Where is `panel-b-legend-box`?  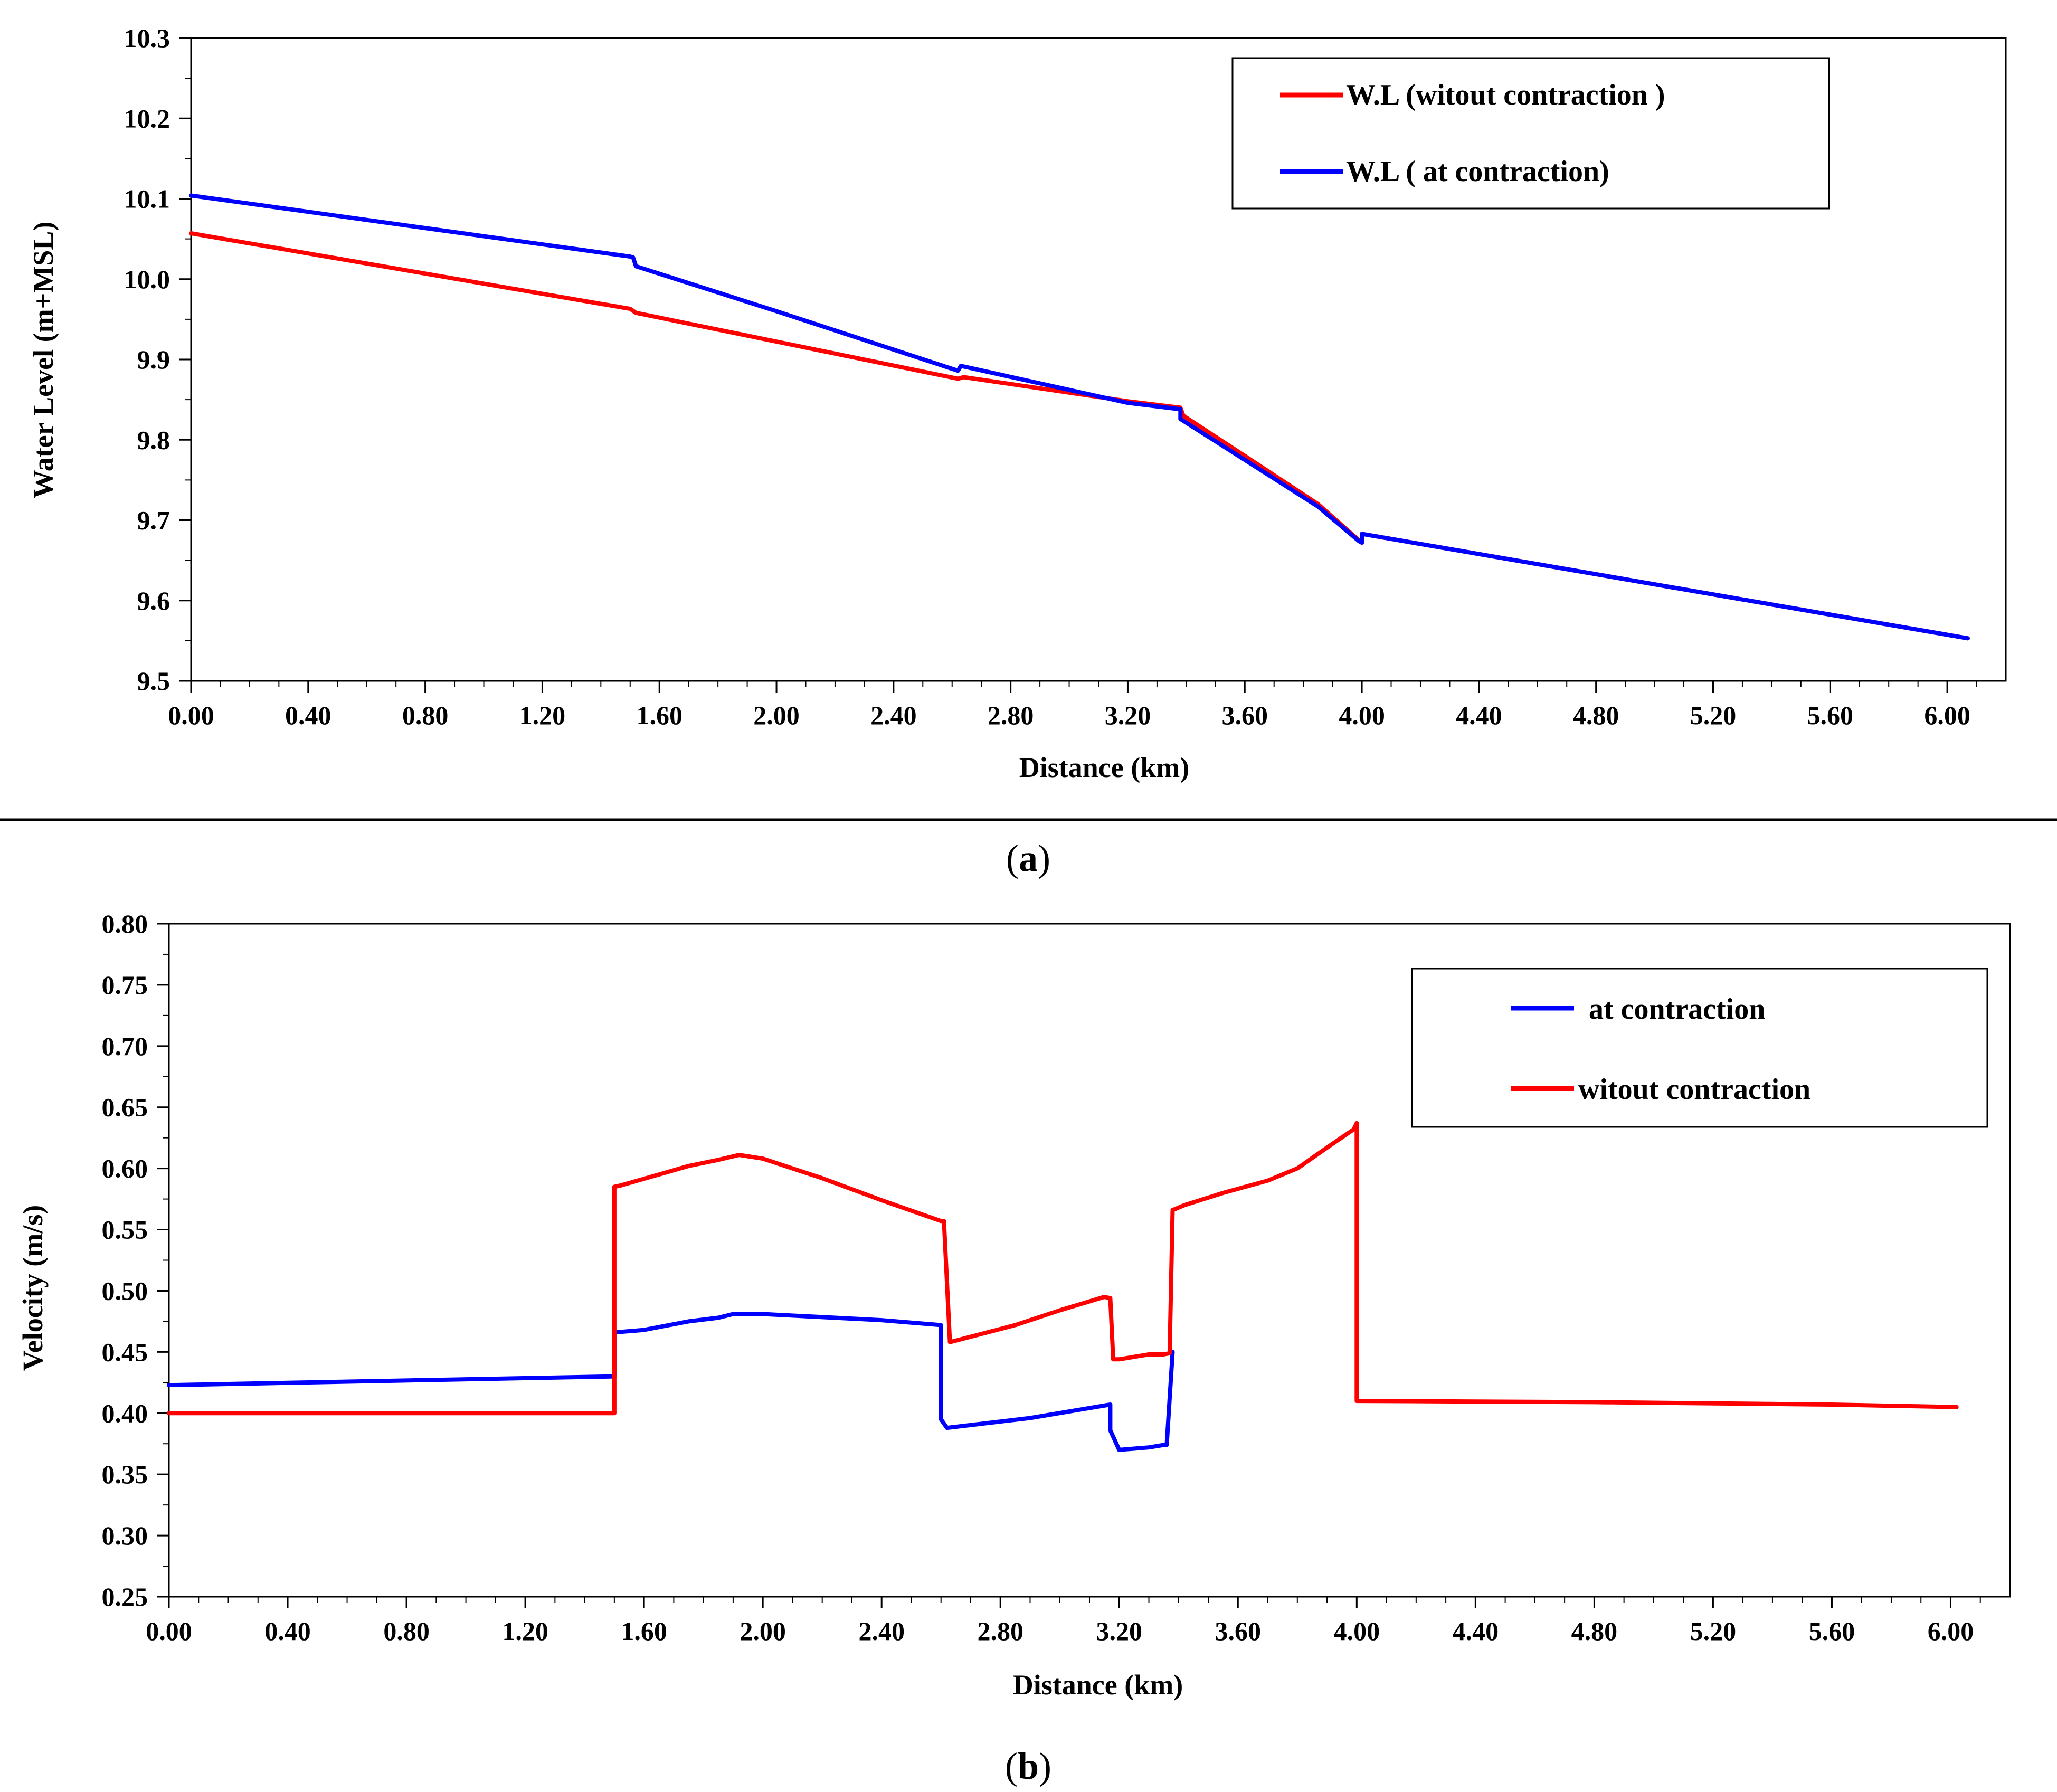 panel-b-legend-box is located at coordinates (1699, 1048).